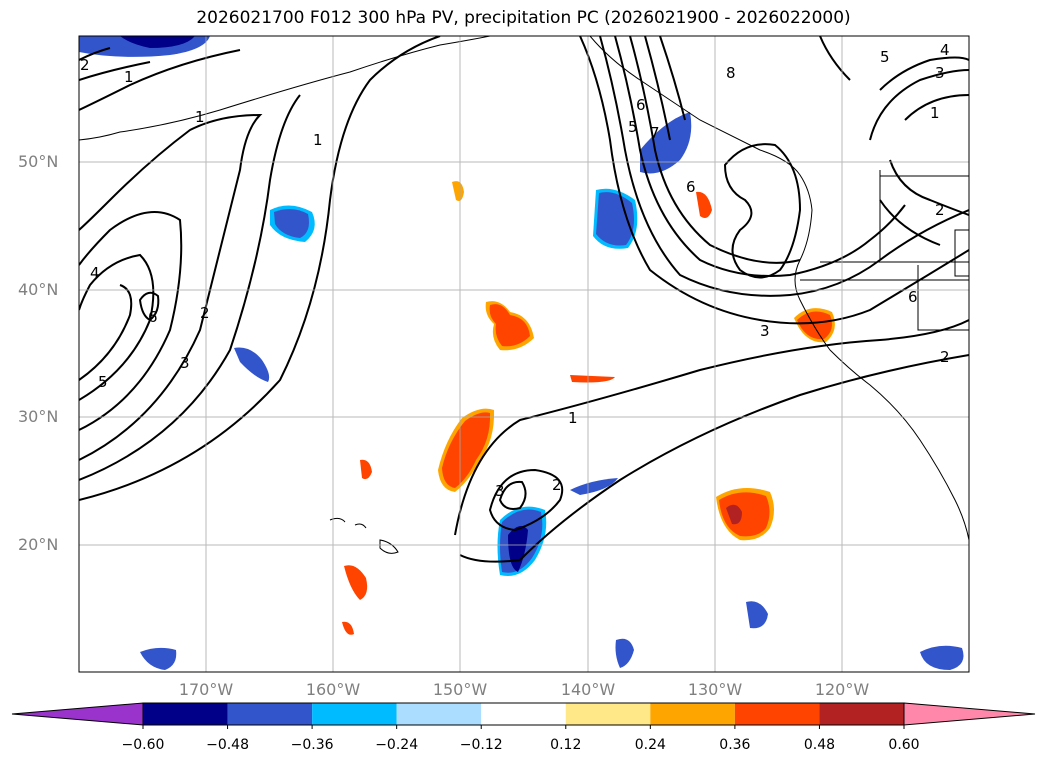  I want to click on colorbar-tick-label: −0.12, so click(481, 745).